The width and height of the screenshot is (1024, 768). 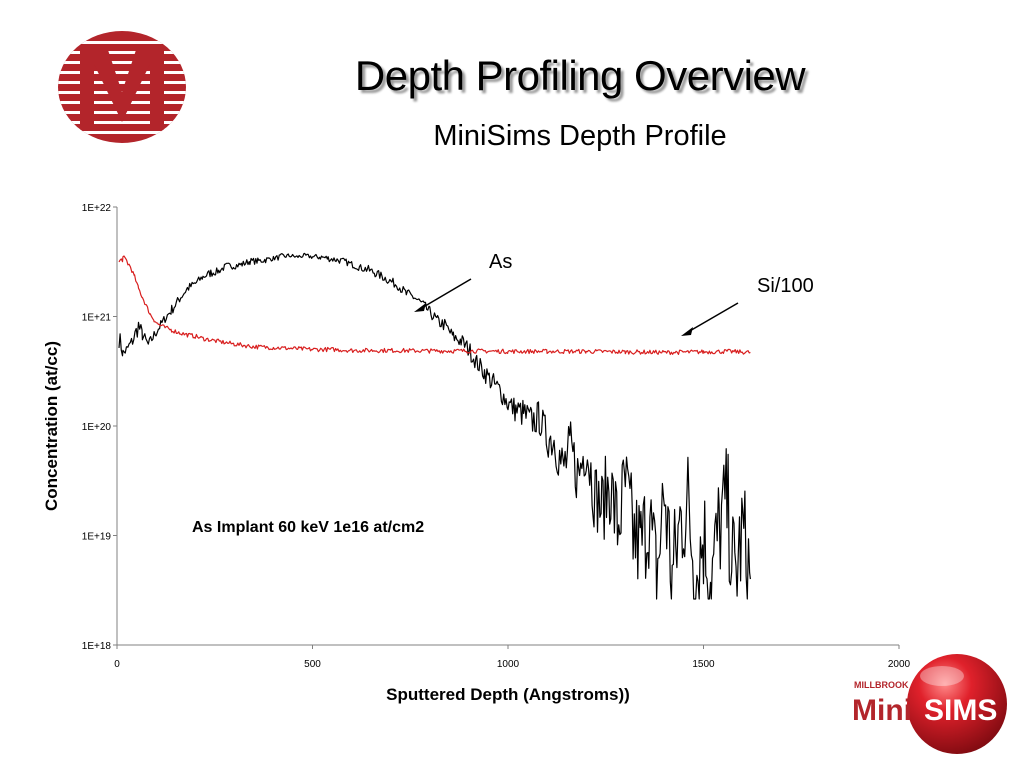 I want to click on annotation-si: Si/100, so click(x=785, y=286).